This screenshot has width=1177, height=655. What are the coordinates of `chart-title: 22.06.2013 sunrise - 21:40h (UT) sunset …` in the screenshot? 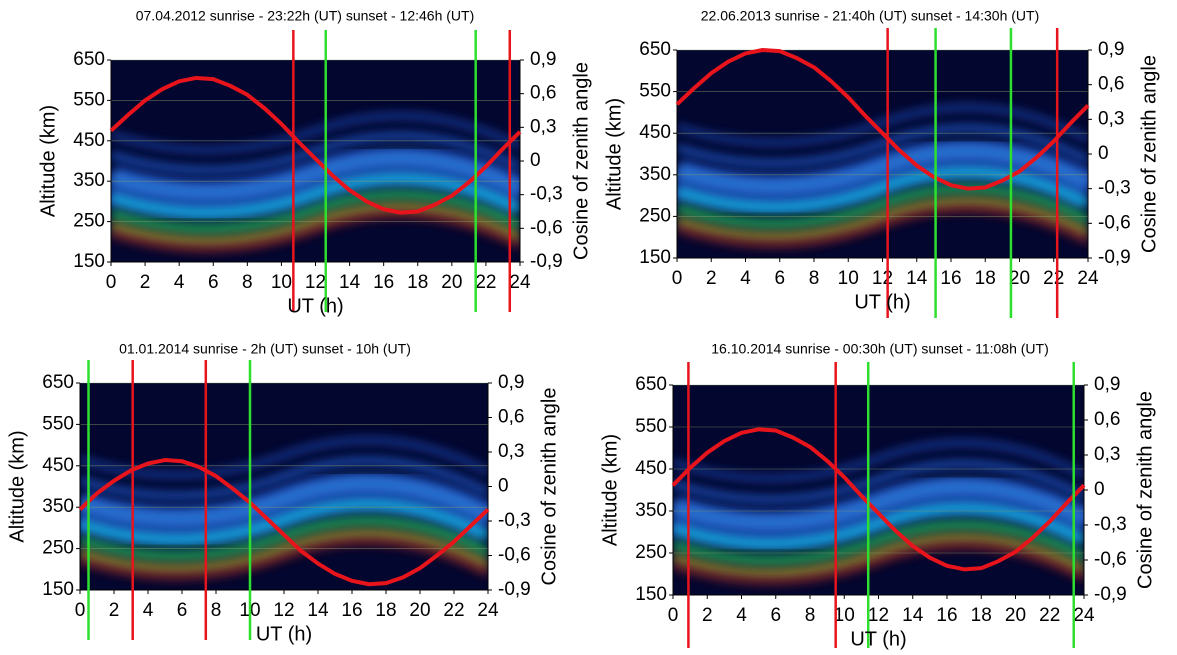 It's located at (870, 16).